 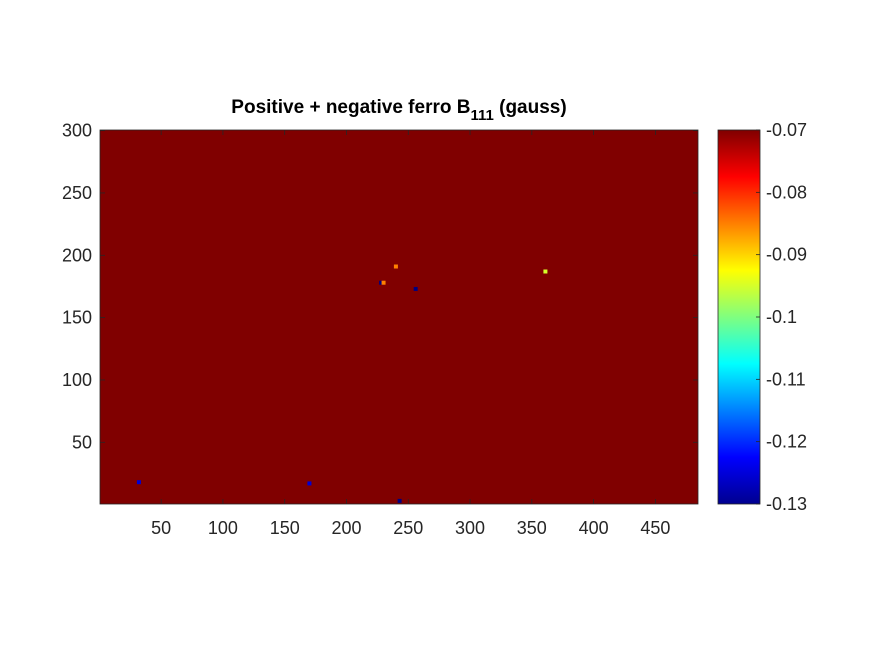 What do you see at coordinates (786, 504) in the screenshot?
I see `colorbar-tick-label-6: -0.13` at bounding box center [786, 504].